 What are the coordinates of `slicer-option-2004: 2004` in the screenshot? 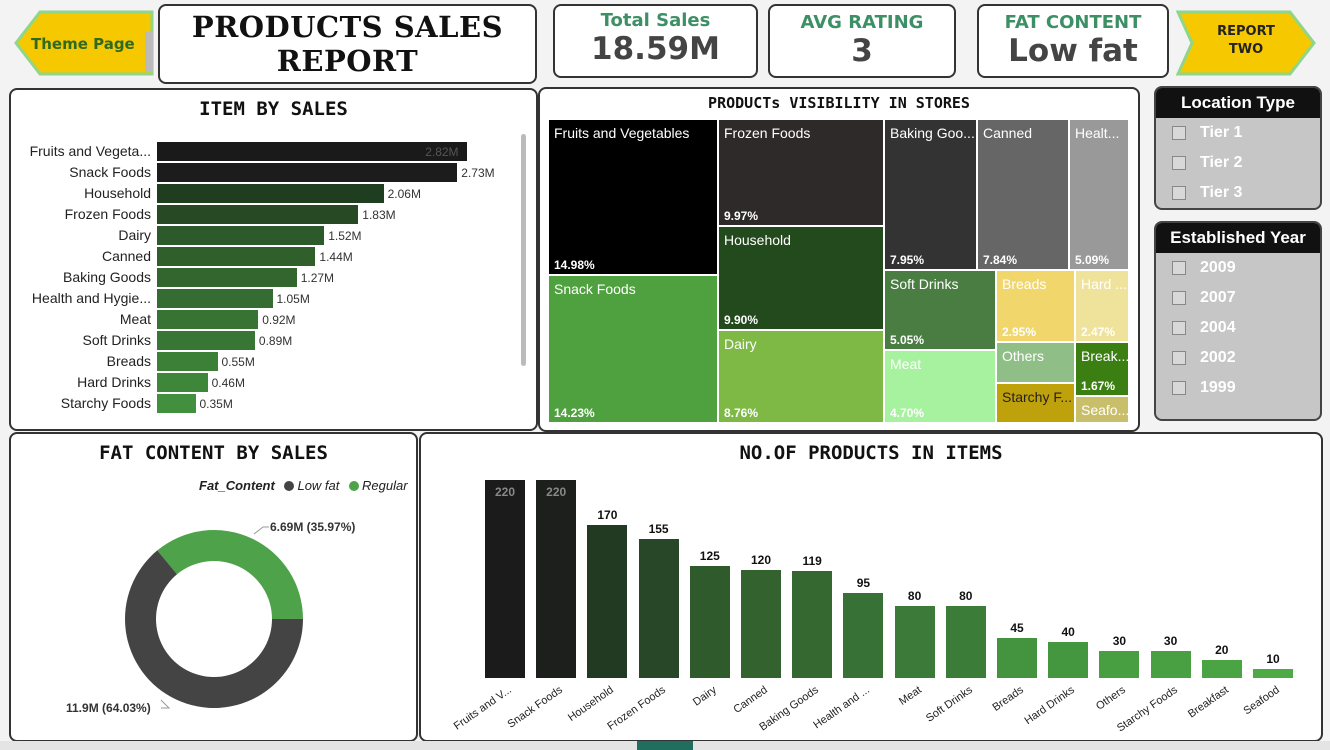 It's located at (1238, 328).